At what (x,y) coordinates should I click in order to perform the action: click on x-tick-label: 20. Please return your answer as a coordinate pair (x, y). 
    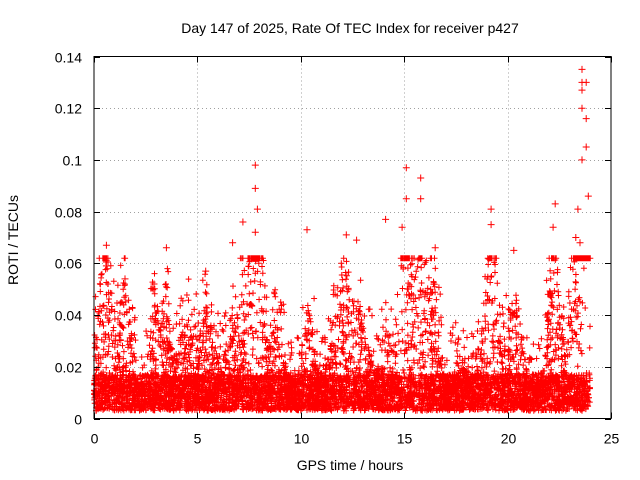
    Looking at the image, I should click on (509, 439).